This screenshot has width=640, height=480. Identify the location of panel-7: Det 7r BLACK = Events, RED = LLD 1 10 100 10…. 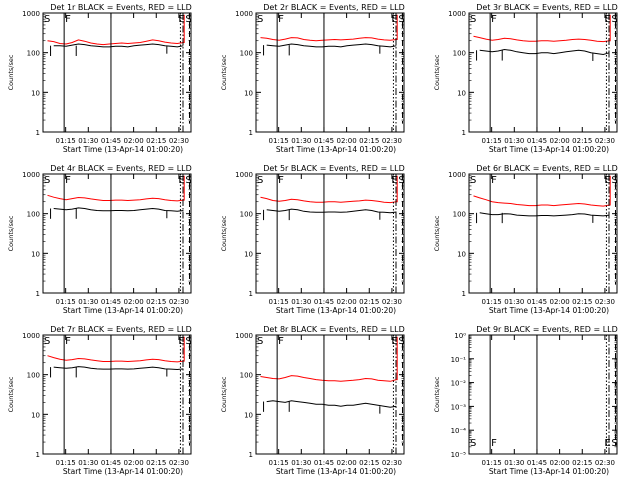
(99, 400).